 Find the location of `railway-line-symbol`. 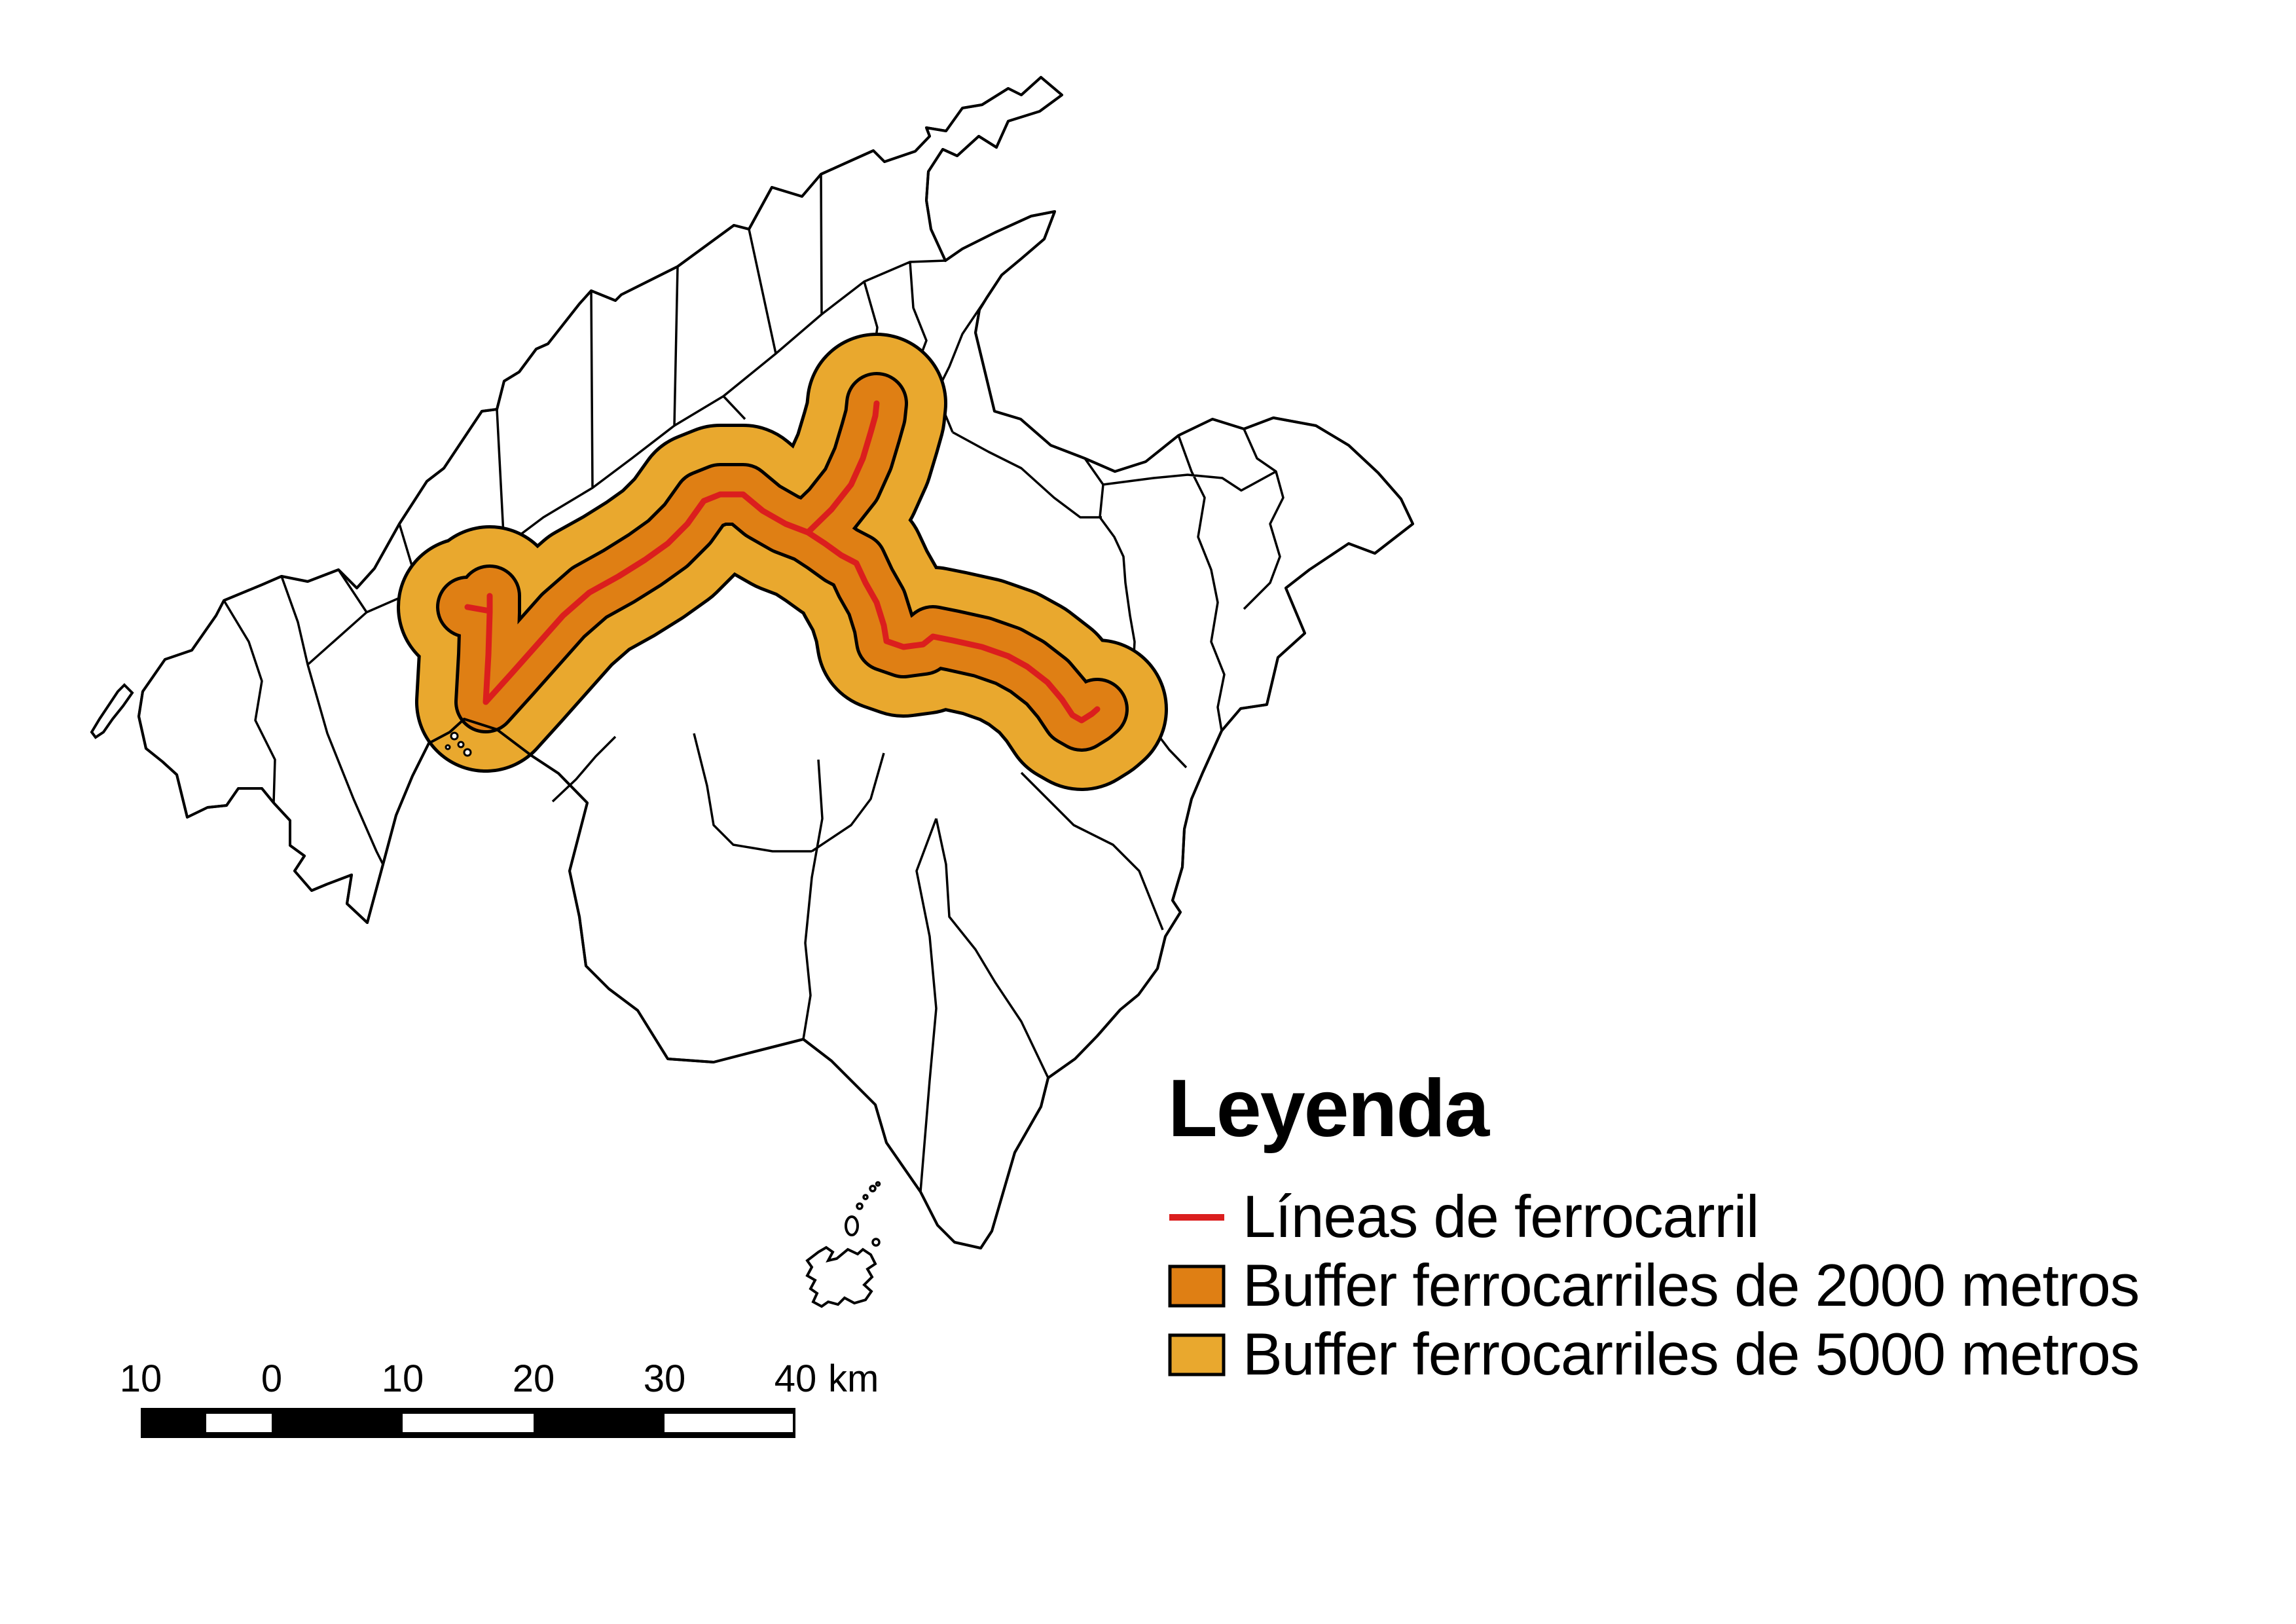

railway-line-symbol is located at coordinates (1197, 1217).